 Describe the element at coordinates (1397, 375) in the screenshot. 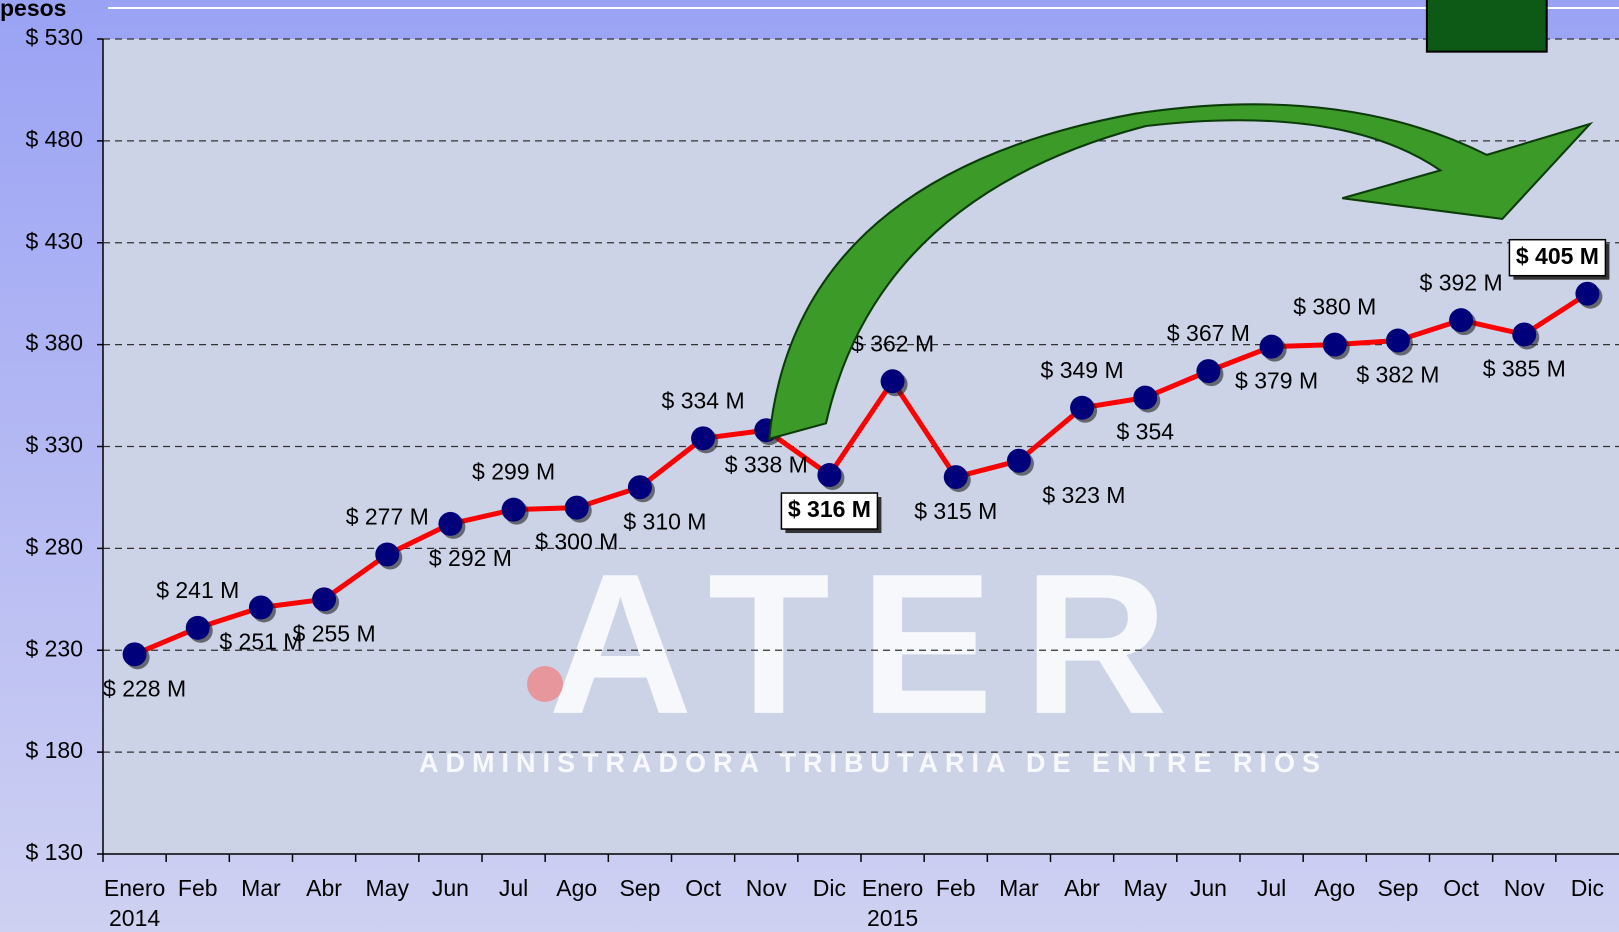

I see `value-label: $ 382 M` at that location.